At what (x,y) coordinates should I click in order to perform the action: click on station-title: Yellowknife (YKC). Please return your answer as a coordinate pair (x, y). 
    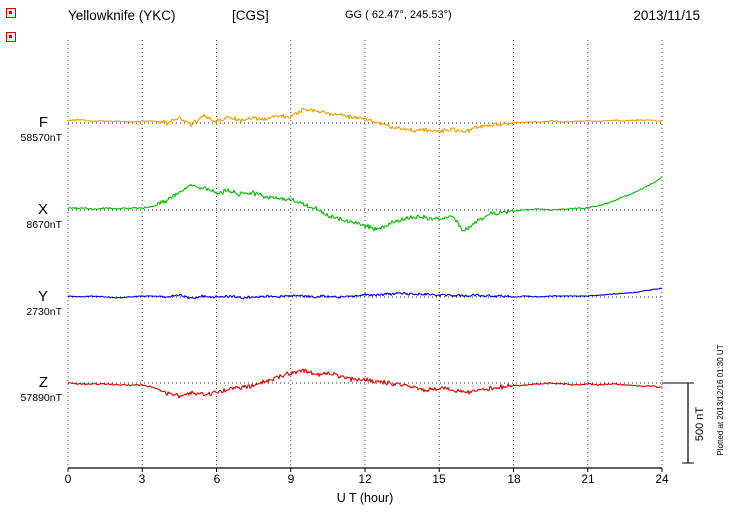
    Looking at the image, I should click on (122, 15).